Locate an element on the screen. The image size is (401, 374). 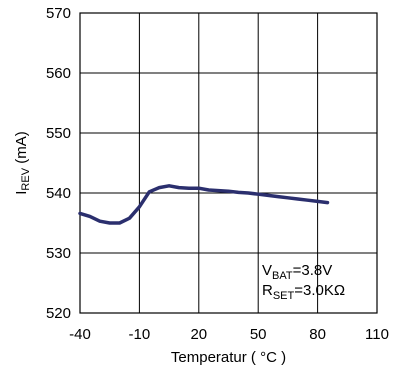
series-line is located at coordinates (204, 204).